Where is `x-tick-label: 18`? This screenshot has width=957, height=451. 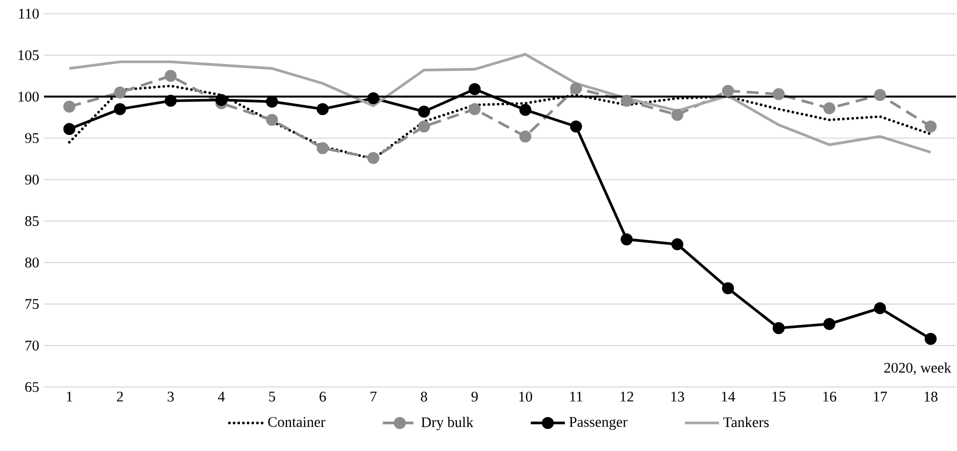
x-tick-label: 18 is located at coordinates (931, 397).